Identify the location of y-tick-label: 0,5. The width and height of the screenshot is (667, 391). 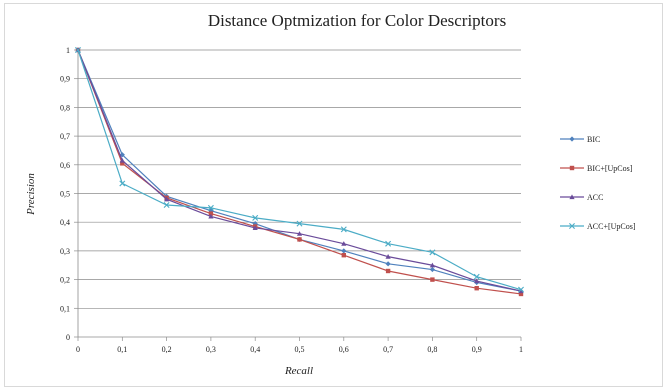
(65, 194).